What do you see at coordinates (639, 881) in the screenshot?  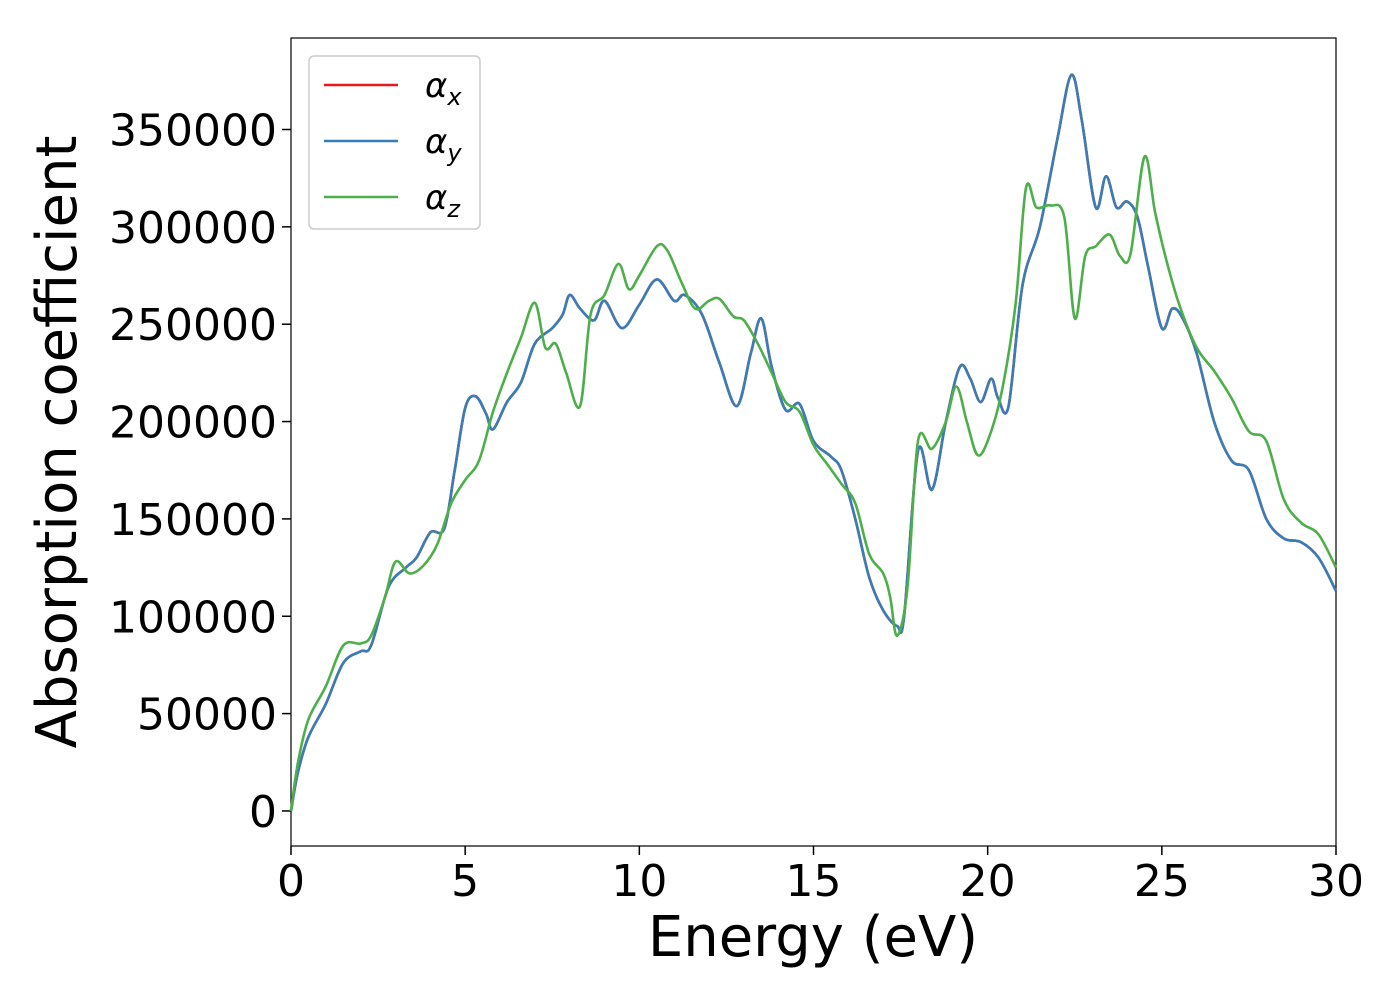 I see `x-tick-label: 10` at bounding box center [639, 881].